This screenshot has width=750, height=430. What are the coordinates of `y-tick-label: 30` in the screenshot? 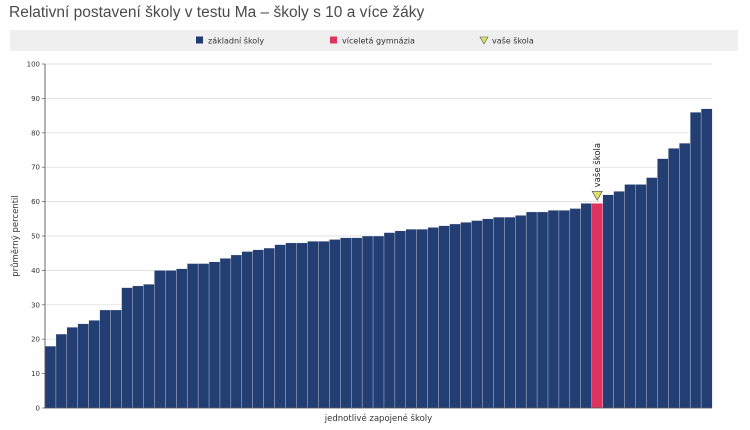 It's located at (35, 305).